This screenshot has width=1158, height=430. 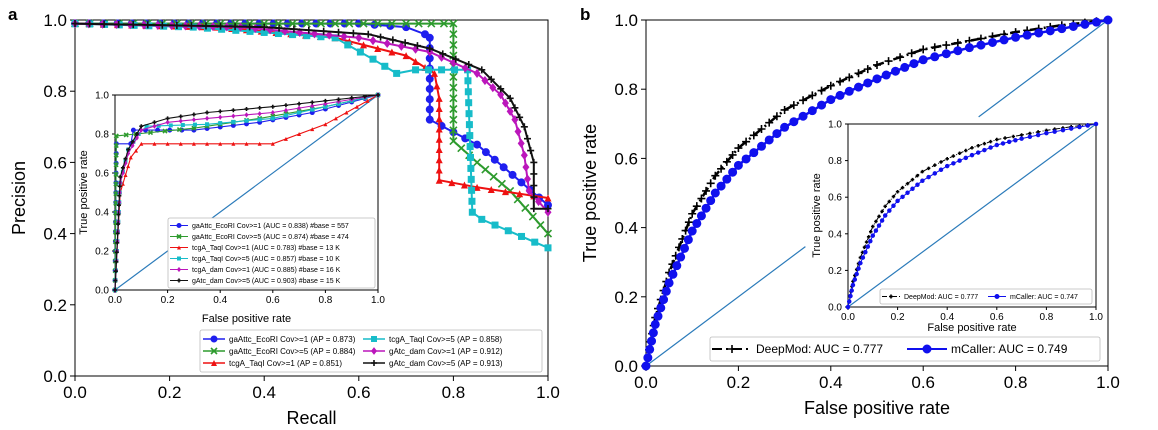 What do you see at coordinates (273, 300) in the screenshot?
I see `roc-a-inset-xtick-label: 0.6` at bounding box center [273, 300].